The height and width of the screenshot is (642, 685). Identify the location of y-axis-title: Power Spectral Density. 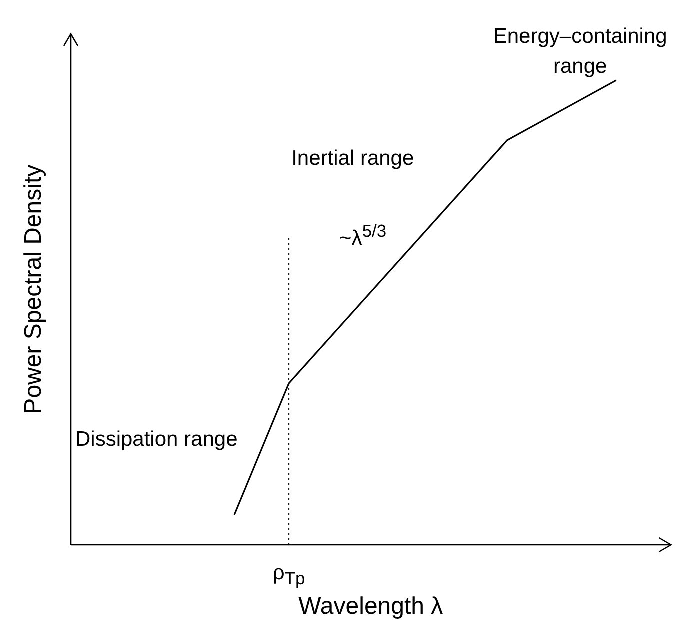
(34, 289).